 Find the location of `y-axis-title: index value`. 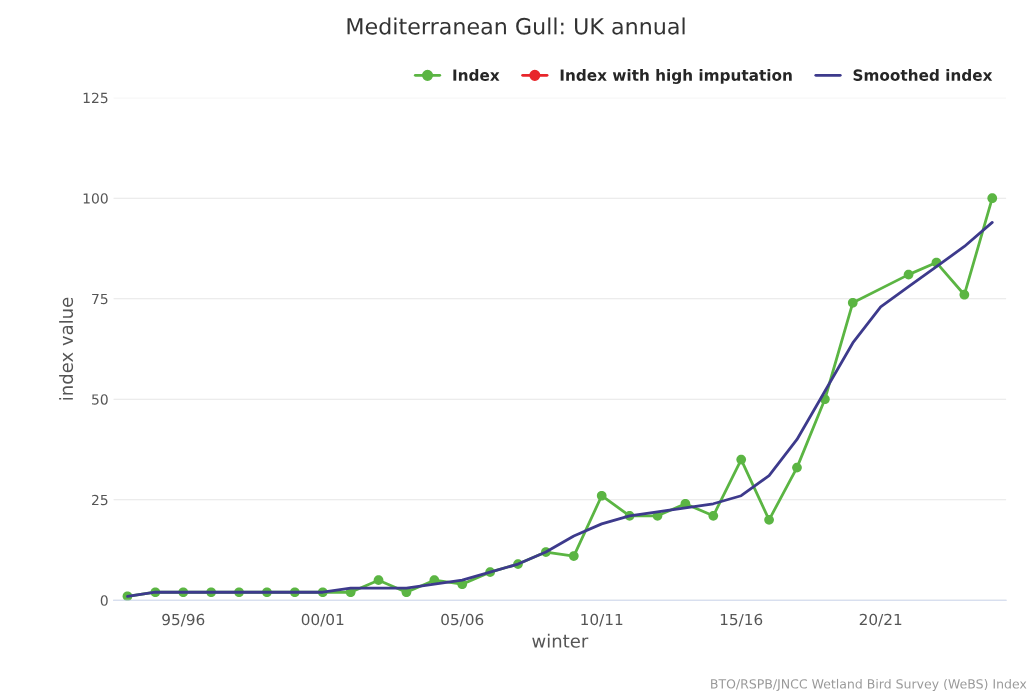

y-axis-title: index value is located at coordinates (66, 348).